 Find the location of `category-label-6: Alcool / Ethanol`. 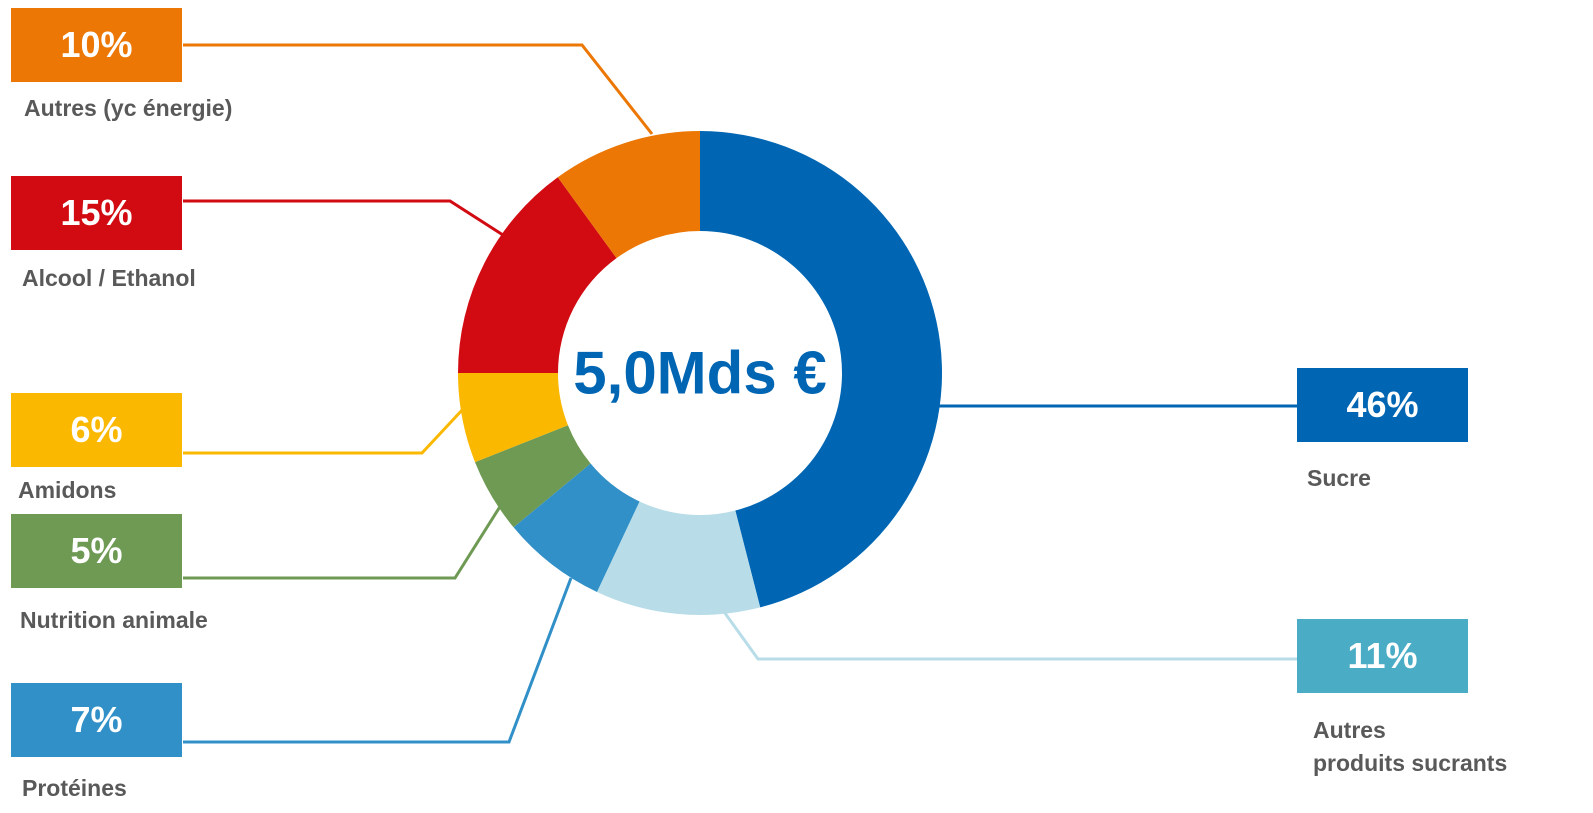

category-label-6: Alcool / Ethanol is located at coordinates (109, 278).